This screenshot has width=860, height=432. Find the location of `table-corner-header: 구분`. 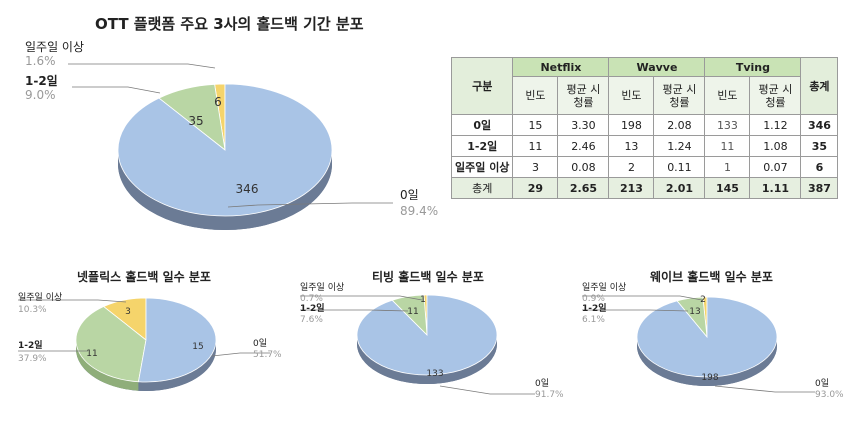

table-corner-header: 구분 is located at coordinates (482, 86).